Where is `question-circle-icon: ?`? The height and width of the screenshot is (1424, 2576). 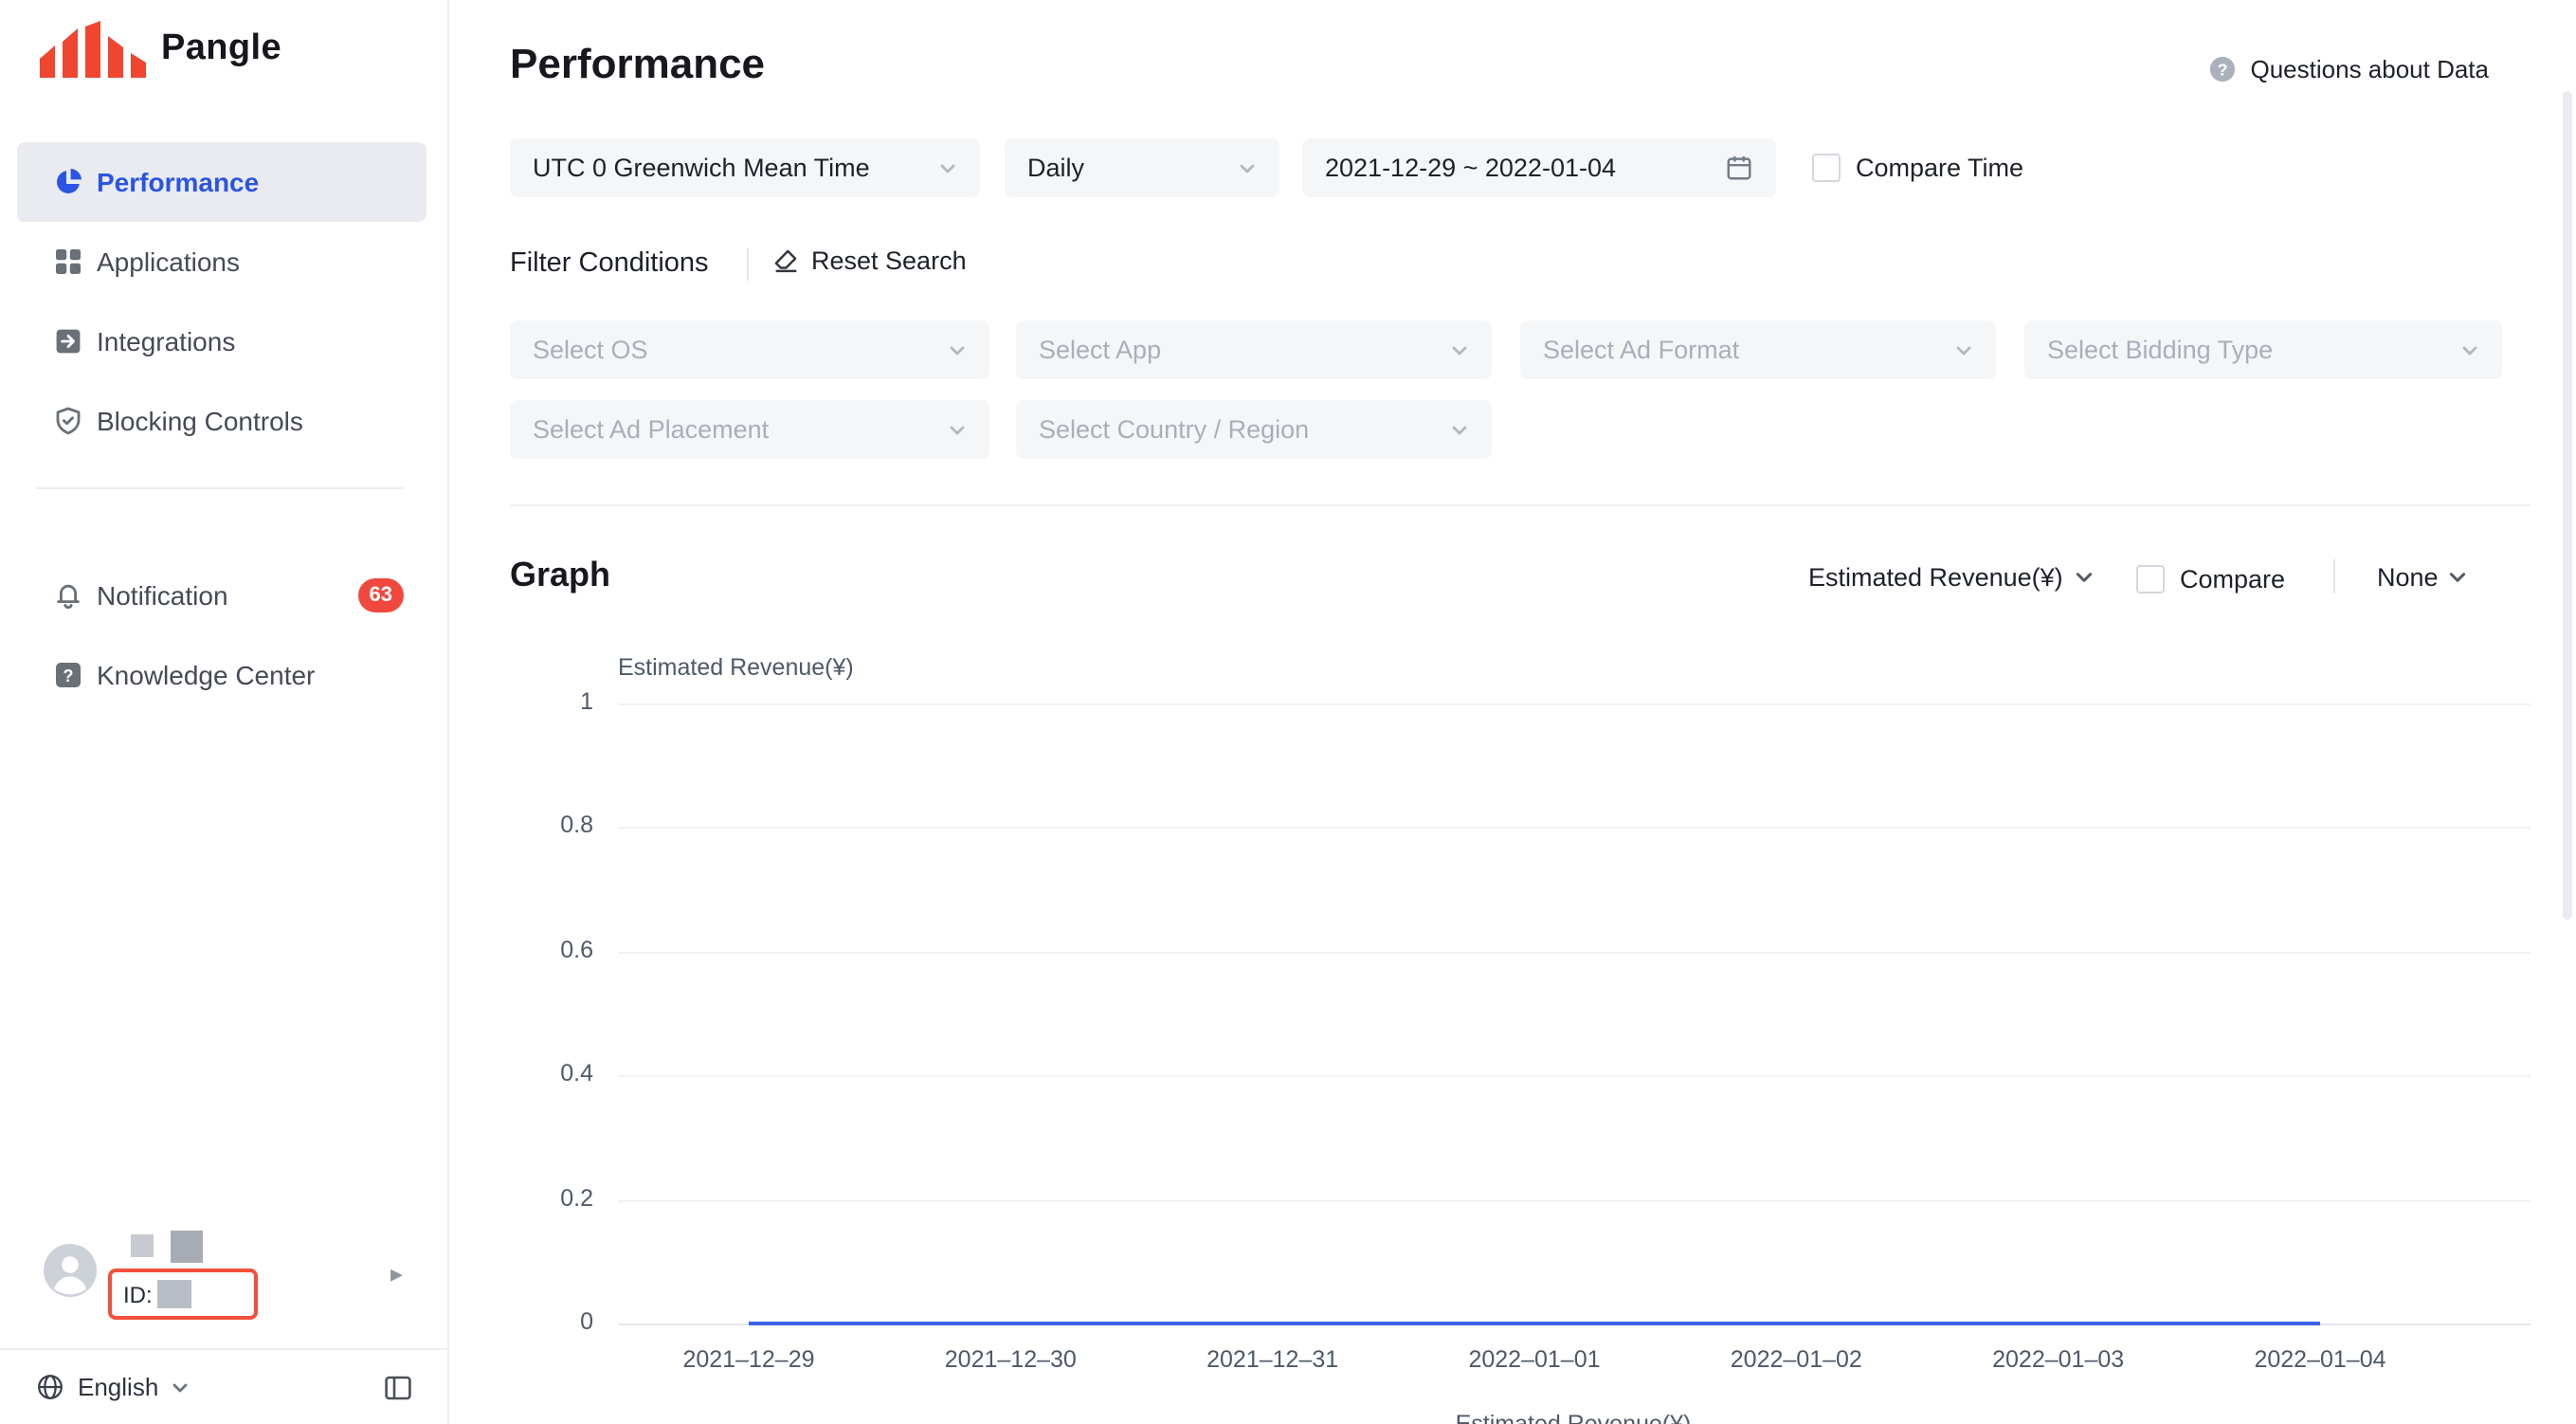
question-circle-icon: ? is located at coordinates (2223, 69).